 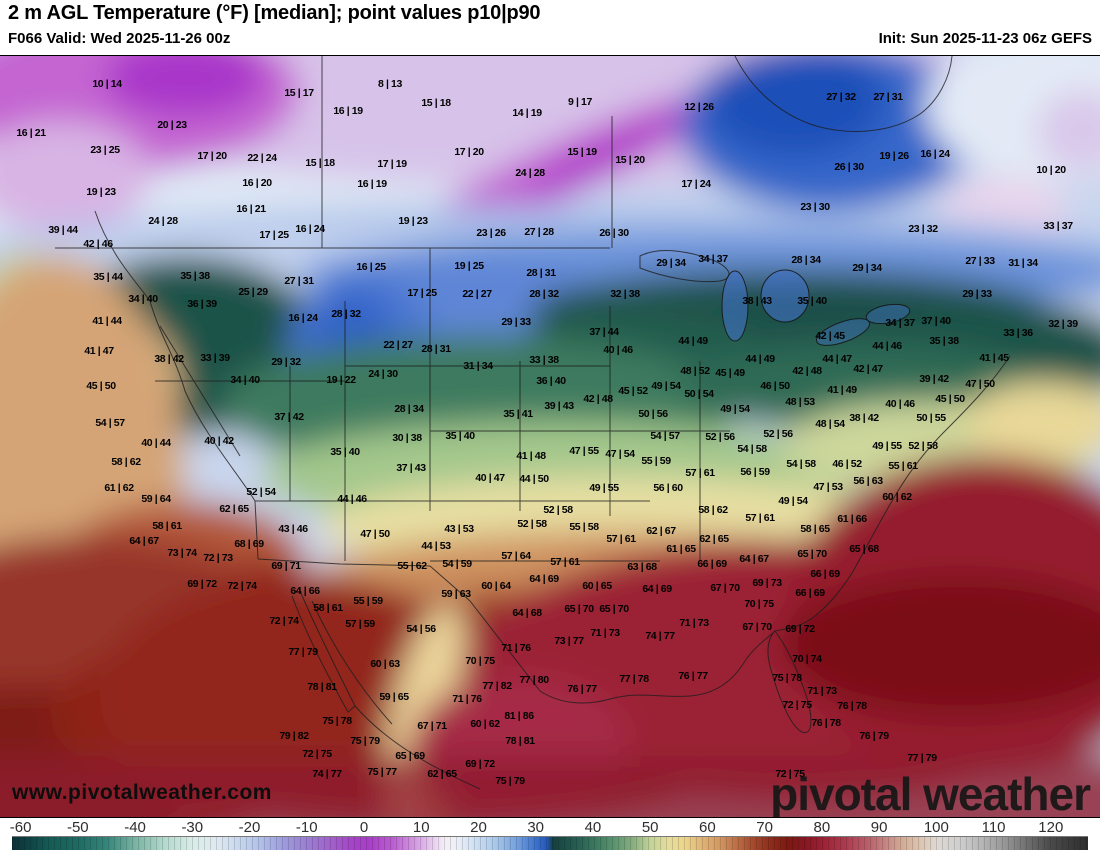 What do you see at coordinates (800, 402) in the screenshot?
I see `point-value: 48 | 53` at bounding box center [800, 402].